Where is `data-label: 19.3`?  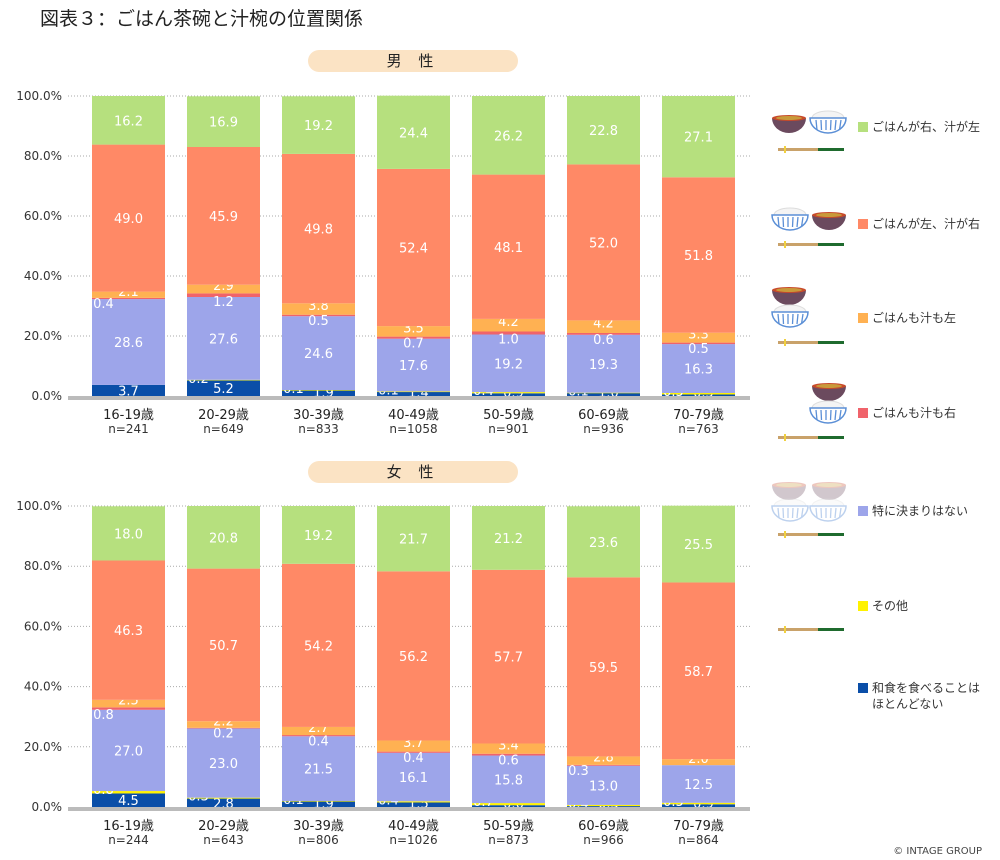
data-label: 19.3 is located at coordinates (603, 365).